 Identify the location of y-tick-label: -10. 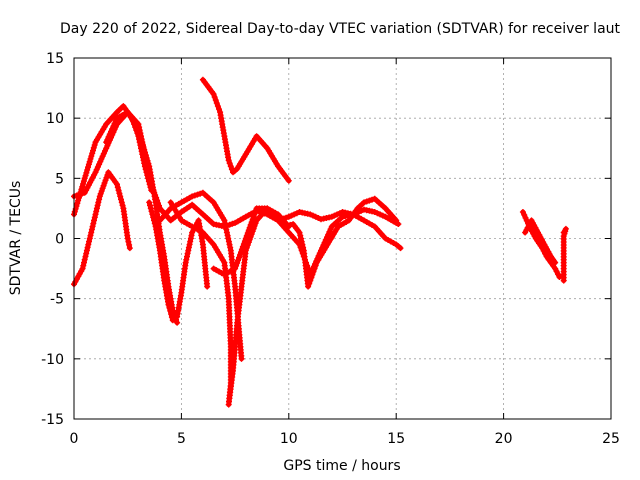
(52, 360).